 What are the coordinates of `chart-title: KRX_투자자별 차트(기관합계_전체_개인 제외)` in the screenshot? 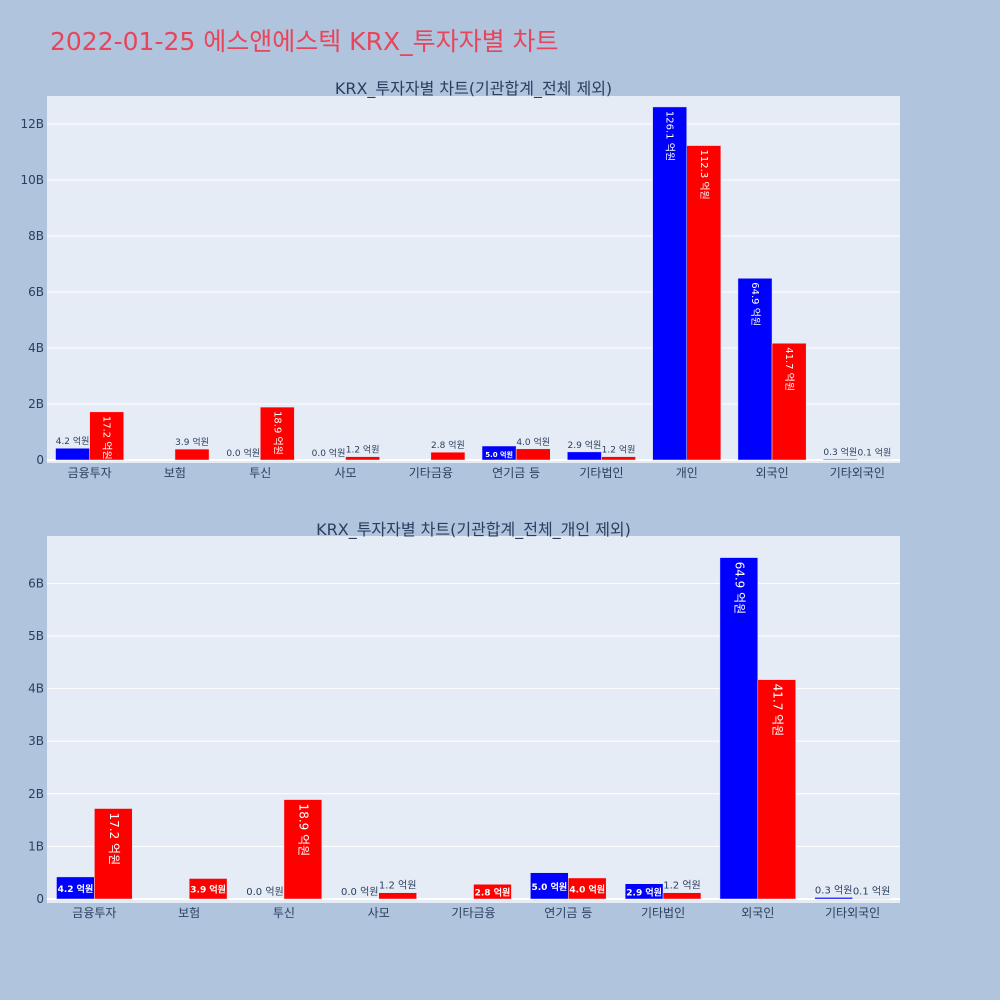 It's located at (473, 530).